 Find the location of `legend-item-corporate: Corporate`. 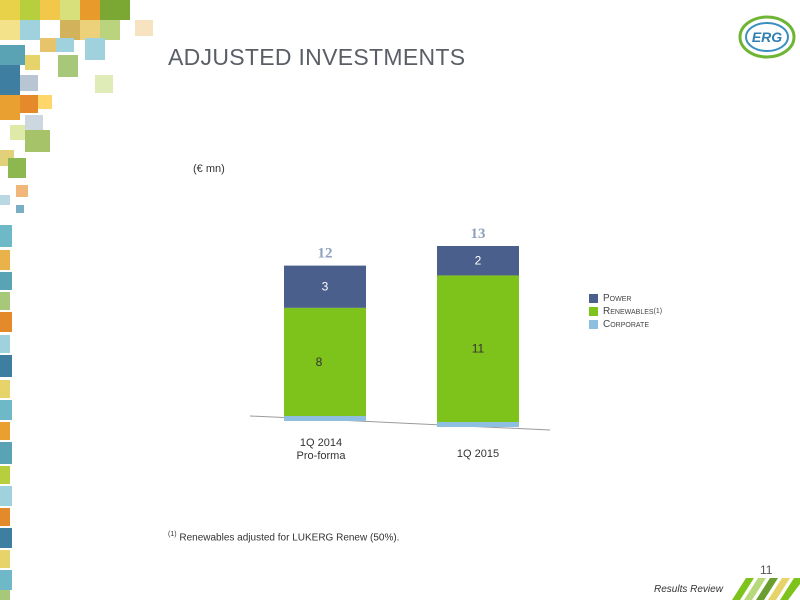

legend-item-corporate: Corporate is located at coordinates (625, 324).